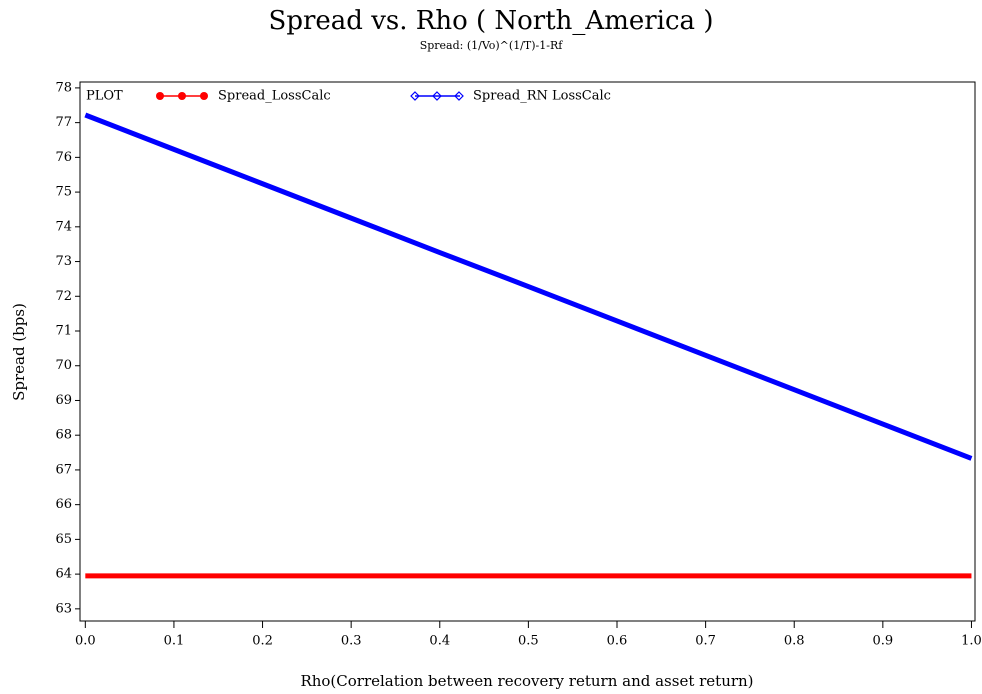 The width and height of the screenshot is (982, 694). Describe the element at coordinates (174, 641) in the screenshot. I see `x-tick-label: 0.1` at that location.